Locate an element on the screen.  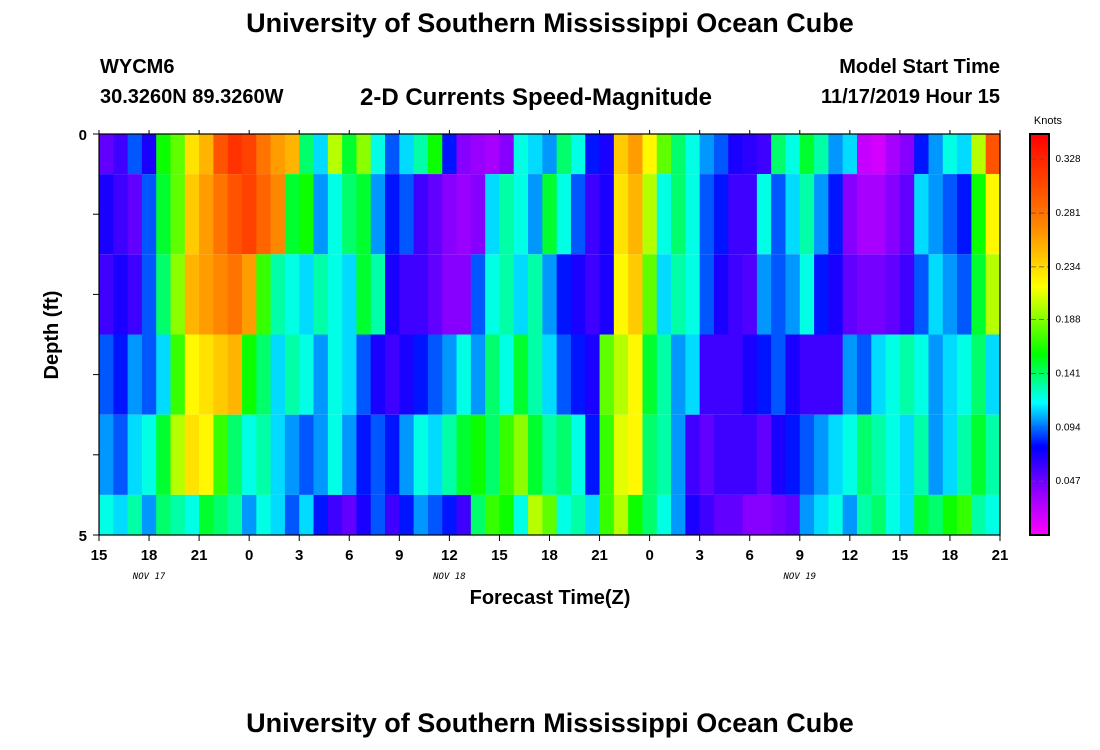
station-coordinates: 30.3260N 89.3260W is located at coordinates (192, 97).